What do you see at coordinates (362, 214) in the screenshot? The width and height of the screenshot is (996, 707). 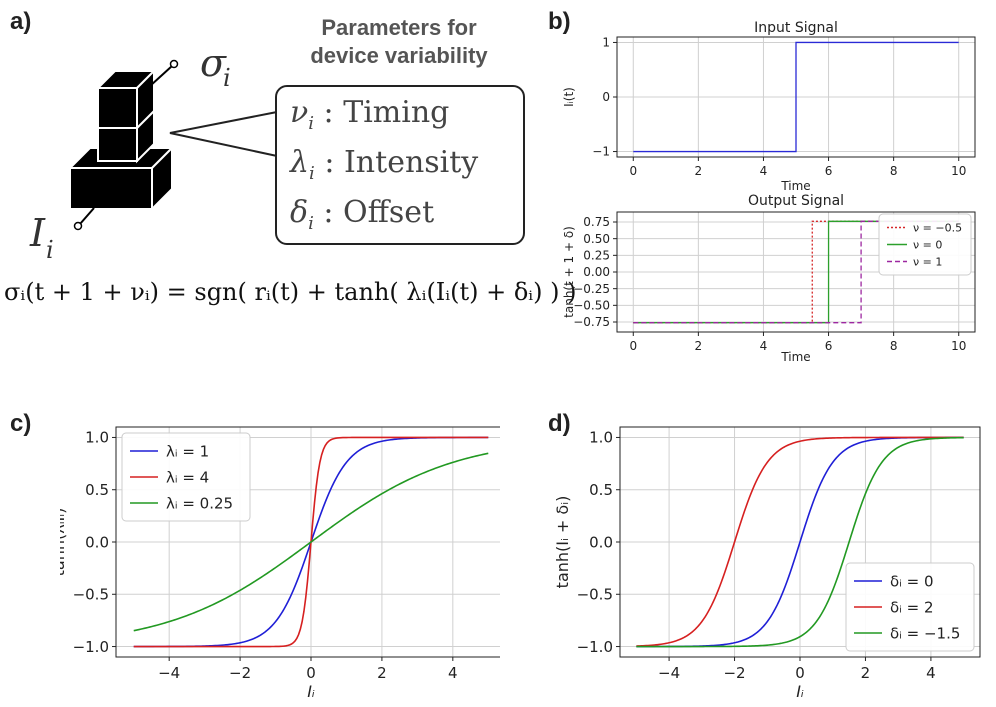 I see `param-offset: δi : Offset` at bounding box center [362, 214].